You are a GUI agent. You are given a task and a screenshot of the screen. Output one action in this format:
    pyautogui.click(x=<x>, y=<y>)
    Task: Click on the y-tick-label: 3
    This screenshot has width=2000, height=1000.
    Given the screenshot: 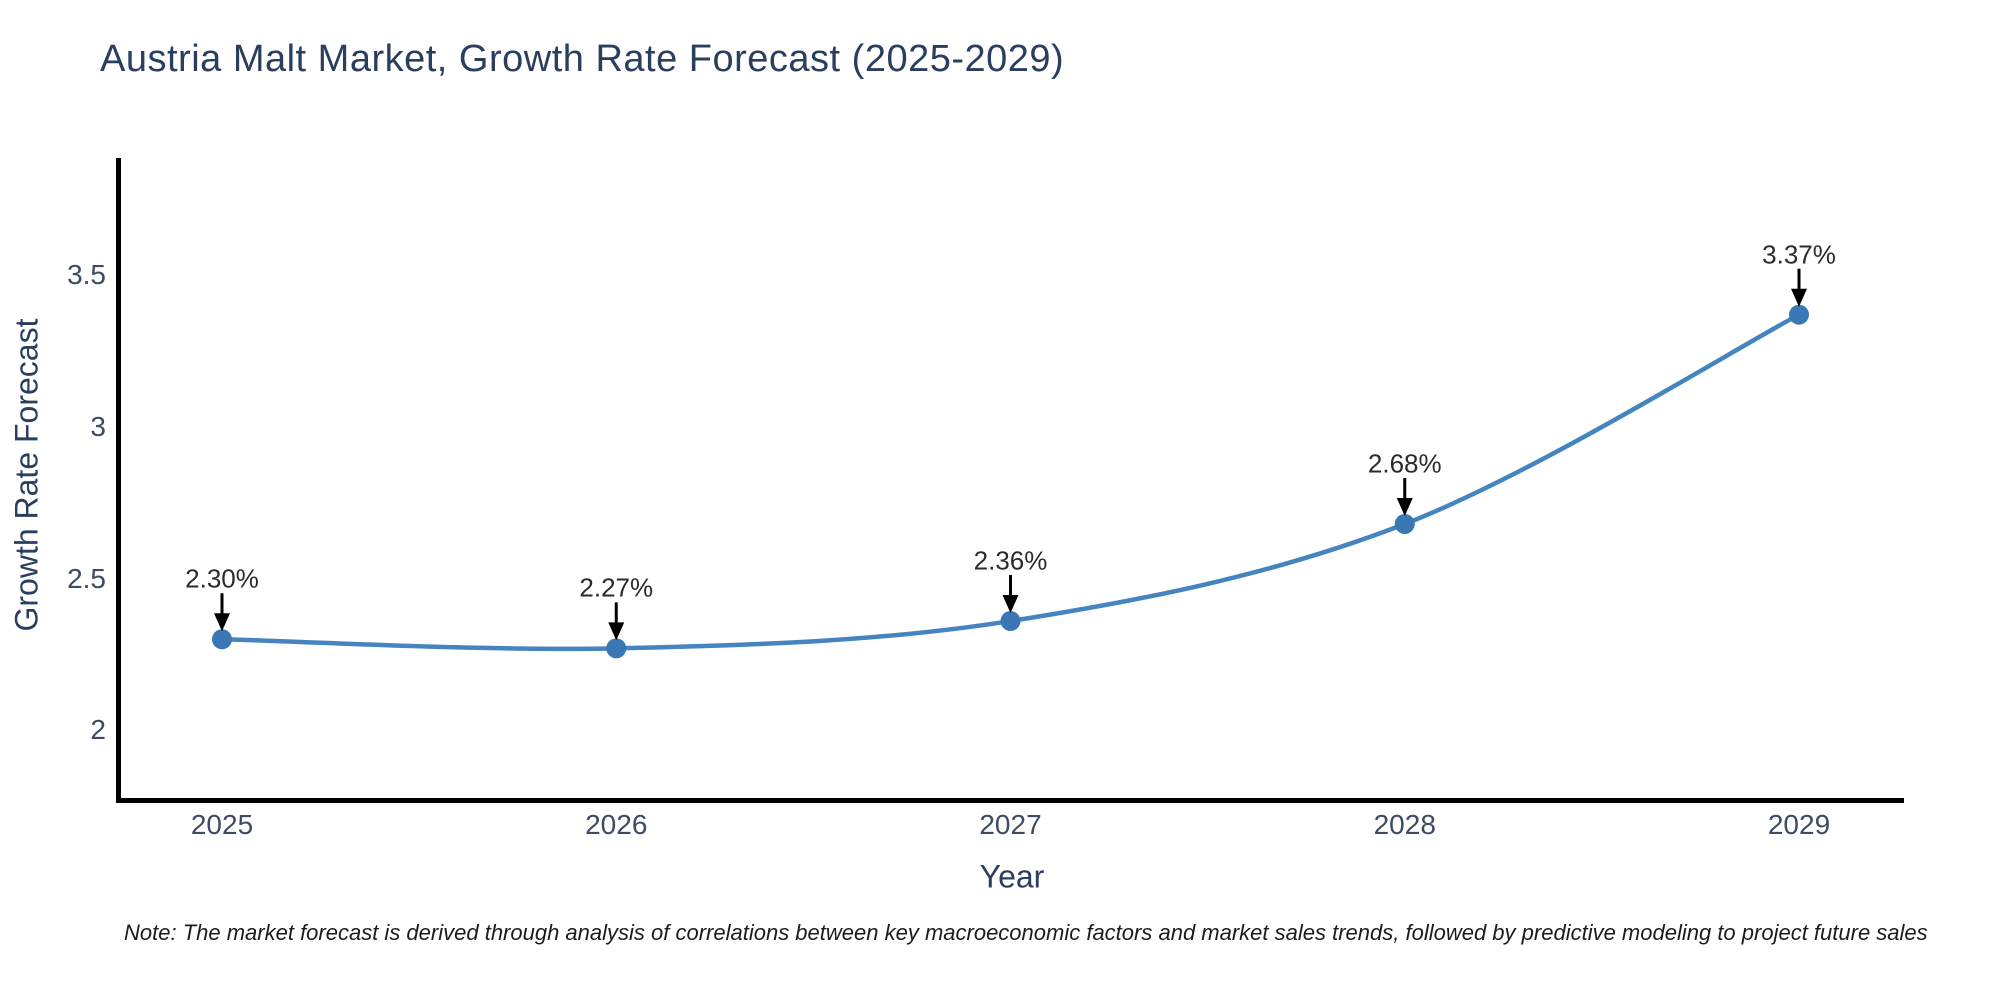 What is the action you would take?
    pyautogui.click(x=98, y=426)
    